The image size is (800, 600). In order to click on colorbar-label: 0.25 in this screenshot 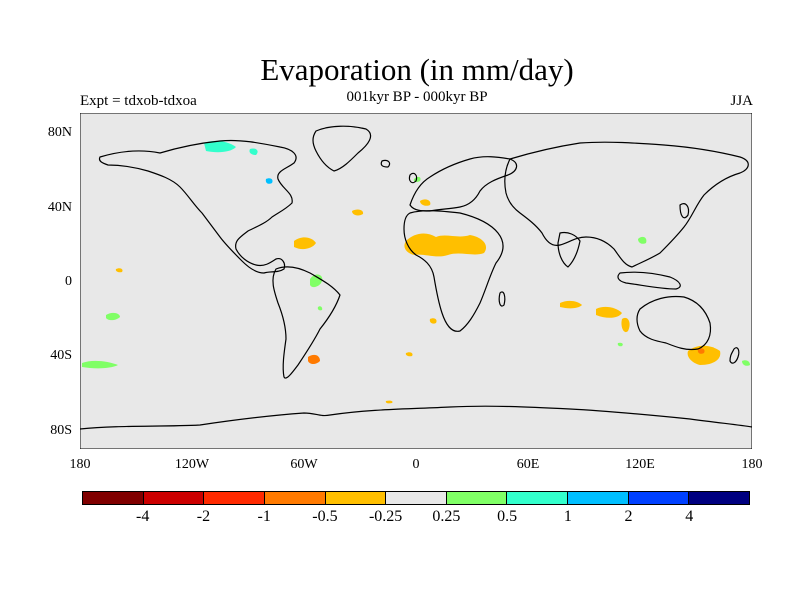, I will do `click(446, 516)`.